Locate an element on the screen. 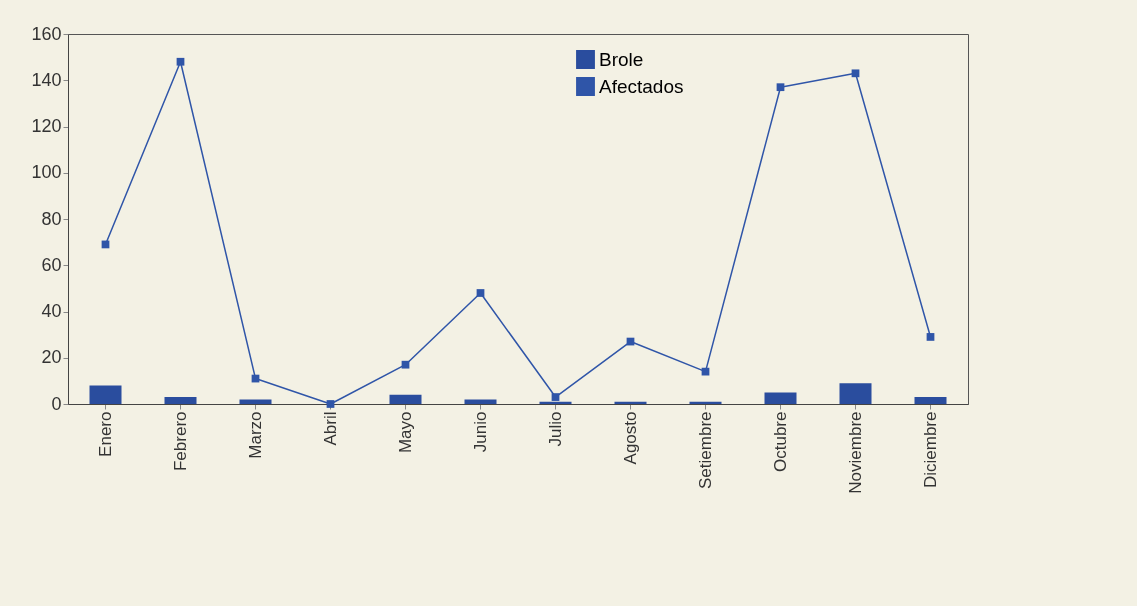  y-tick-label: 100 is located at coordinates (46, 172).